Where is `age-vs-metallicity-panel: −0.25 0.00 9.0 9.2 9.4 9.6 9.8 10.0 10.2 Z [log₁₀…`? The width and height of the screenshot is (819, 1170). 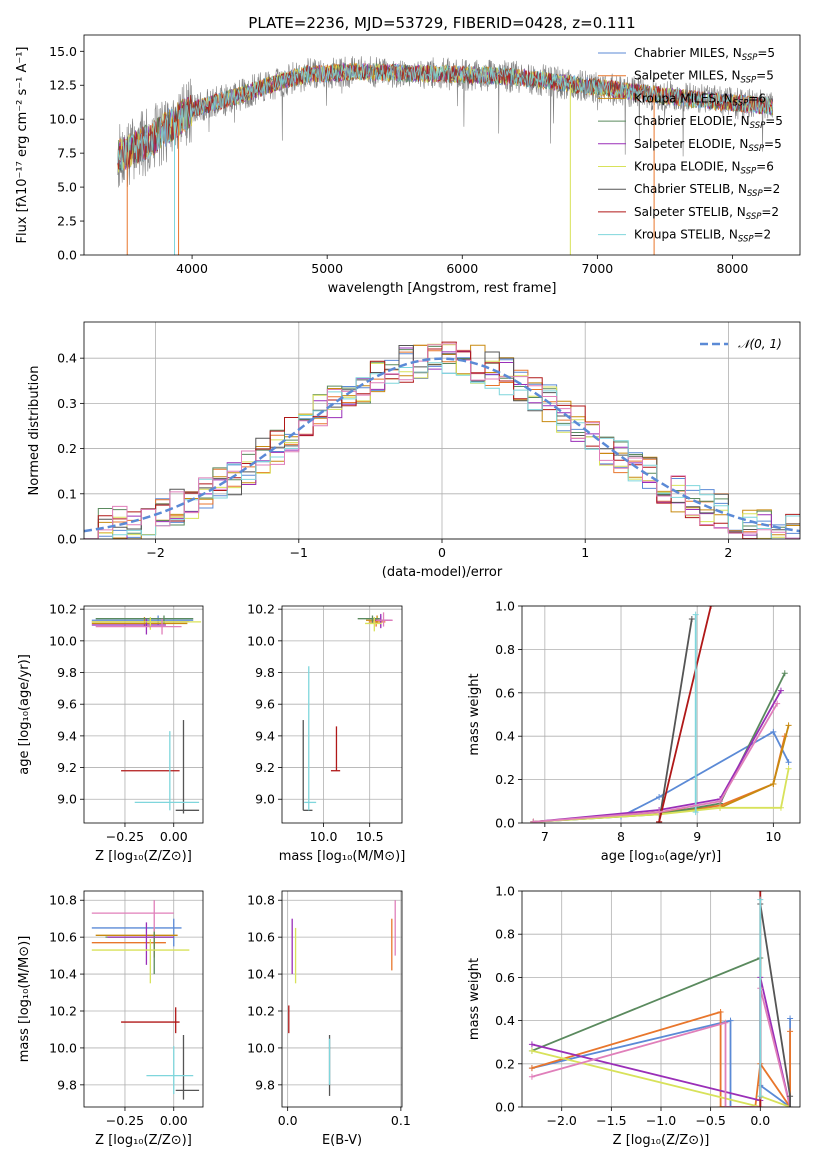 age-vs-metallicity-panel: −0.25 0.00 9.0 9.2 9.4 9.6 9.8 10.0 10.2 Z [log₁₀… is located at coordinates (110, 733).